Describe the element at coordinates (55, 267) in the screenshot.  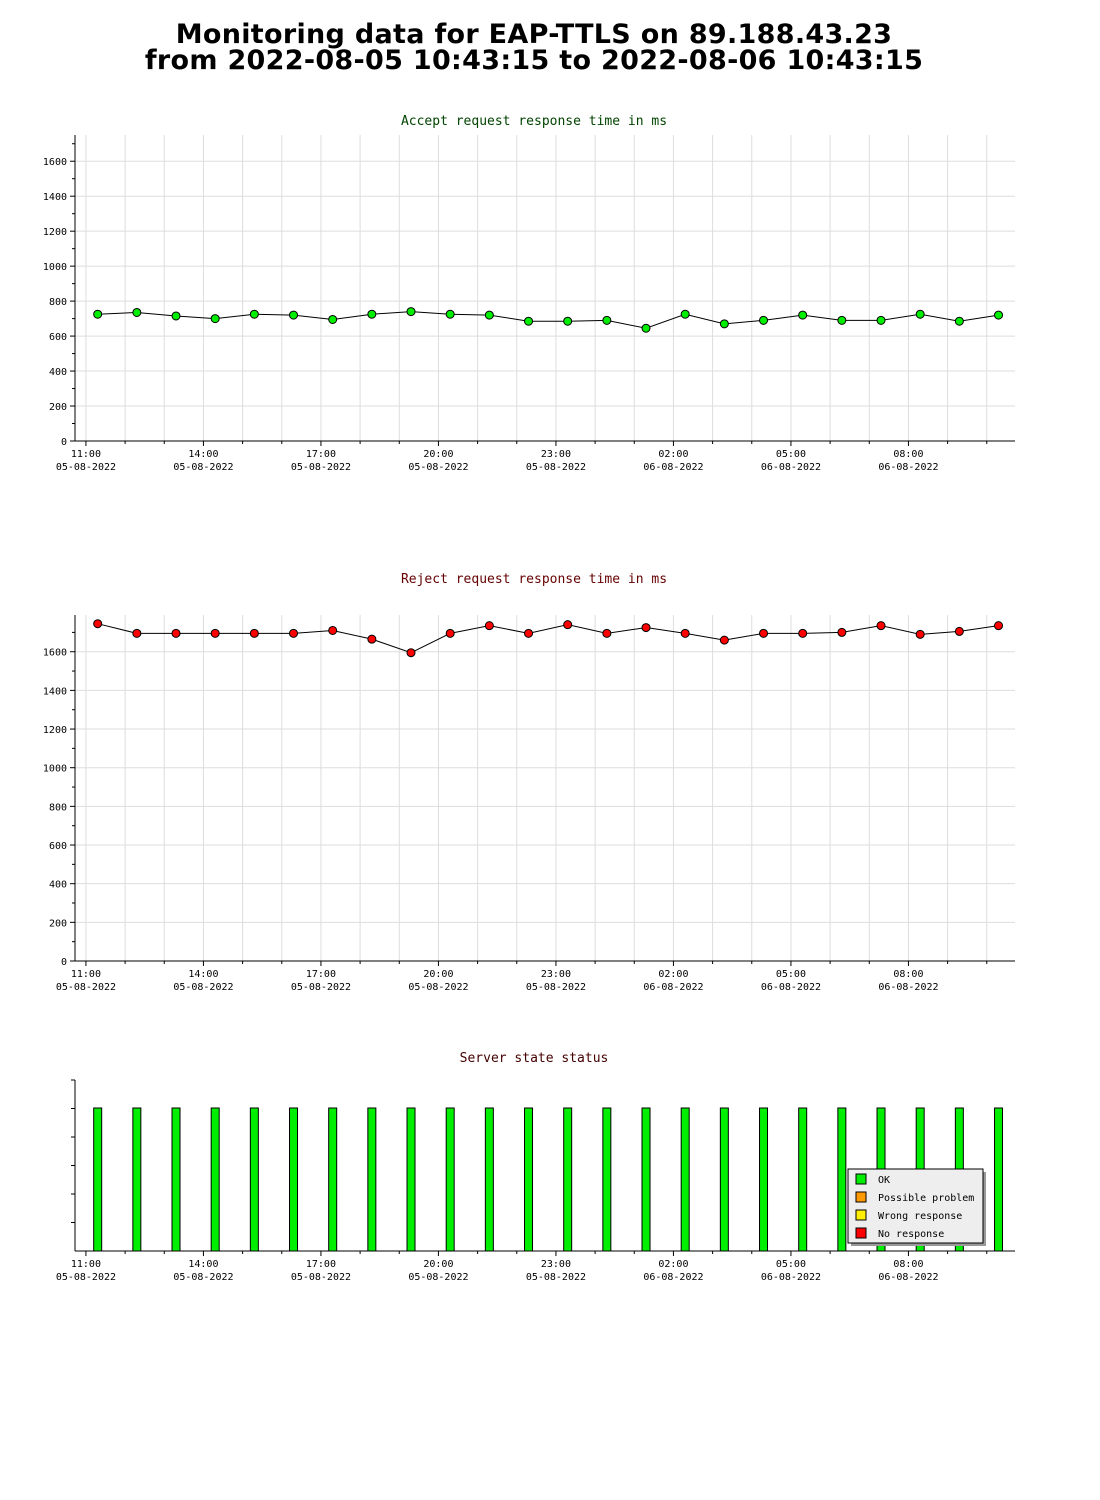
I see `y-tick-label: 1000` at that location.